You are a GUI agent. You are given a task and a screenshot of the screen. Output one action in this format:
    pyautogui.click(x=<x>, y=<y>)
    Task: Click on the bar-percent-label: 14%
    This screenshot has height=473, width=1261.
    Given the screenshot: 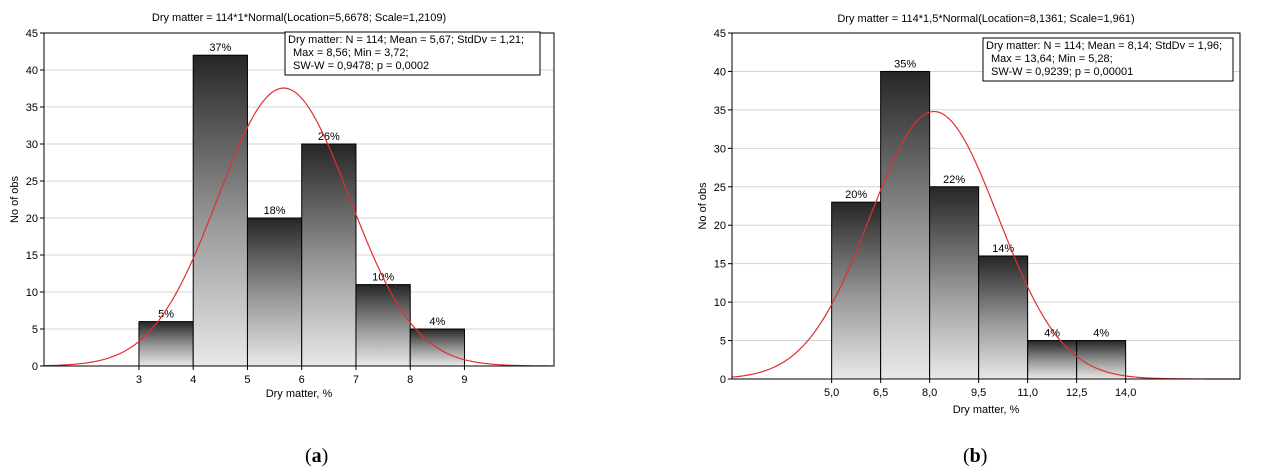 What is the action you would take?
    pyautogui.click(x=1003, y=249)
    